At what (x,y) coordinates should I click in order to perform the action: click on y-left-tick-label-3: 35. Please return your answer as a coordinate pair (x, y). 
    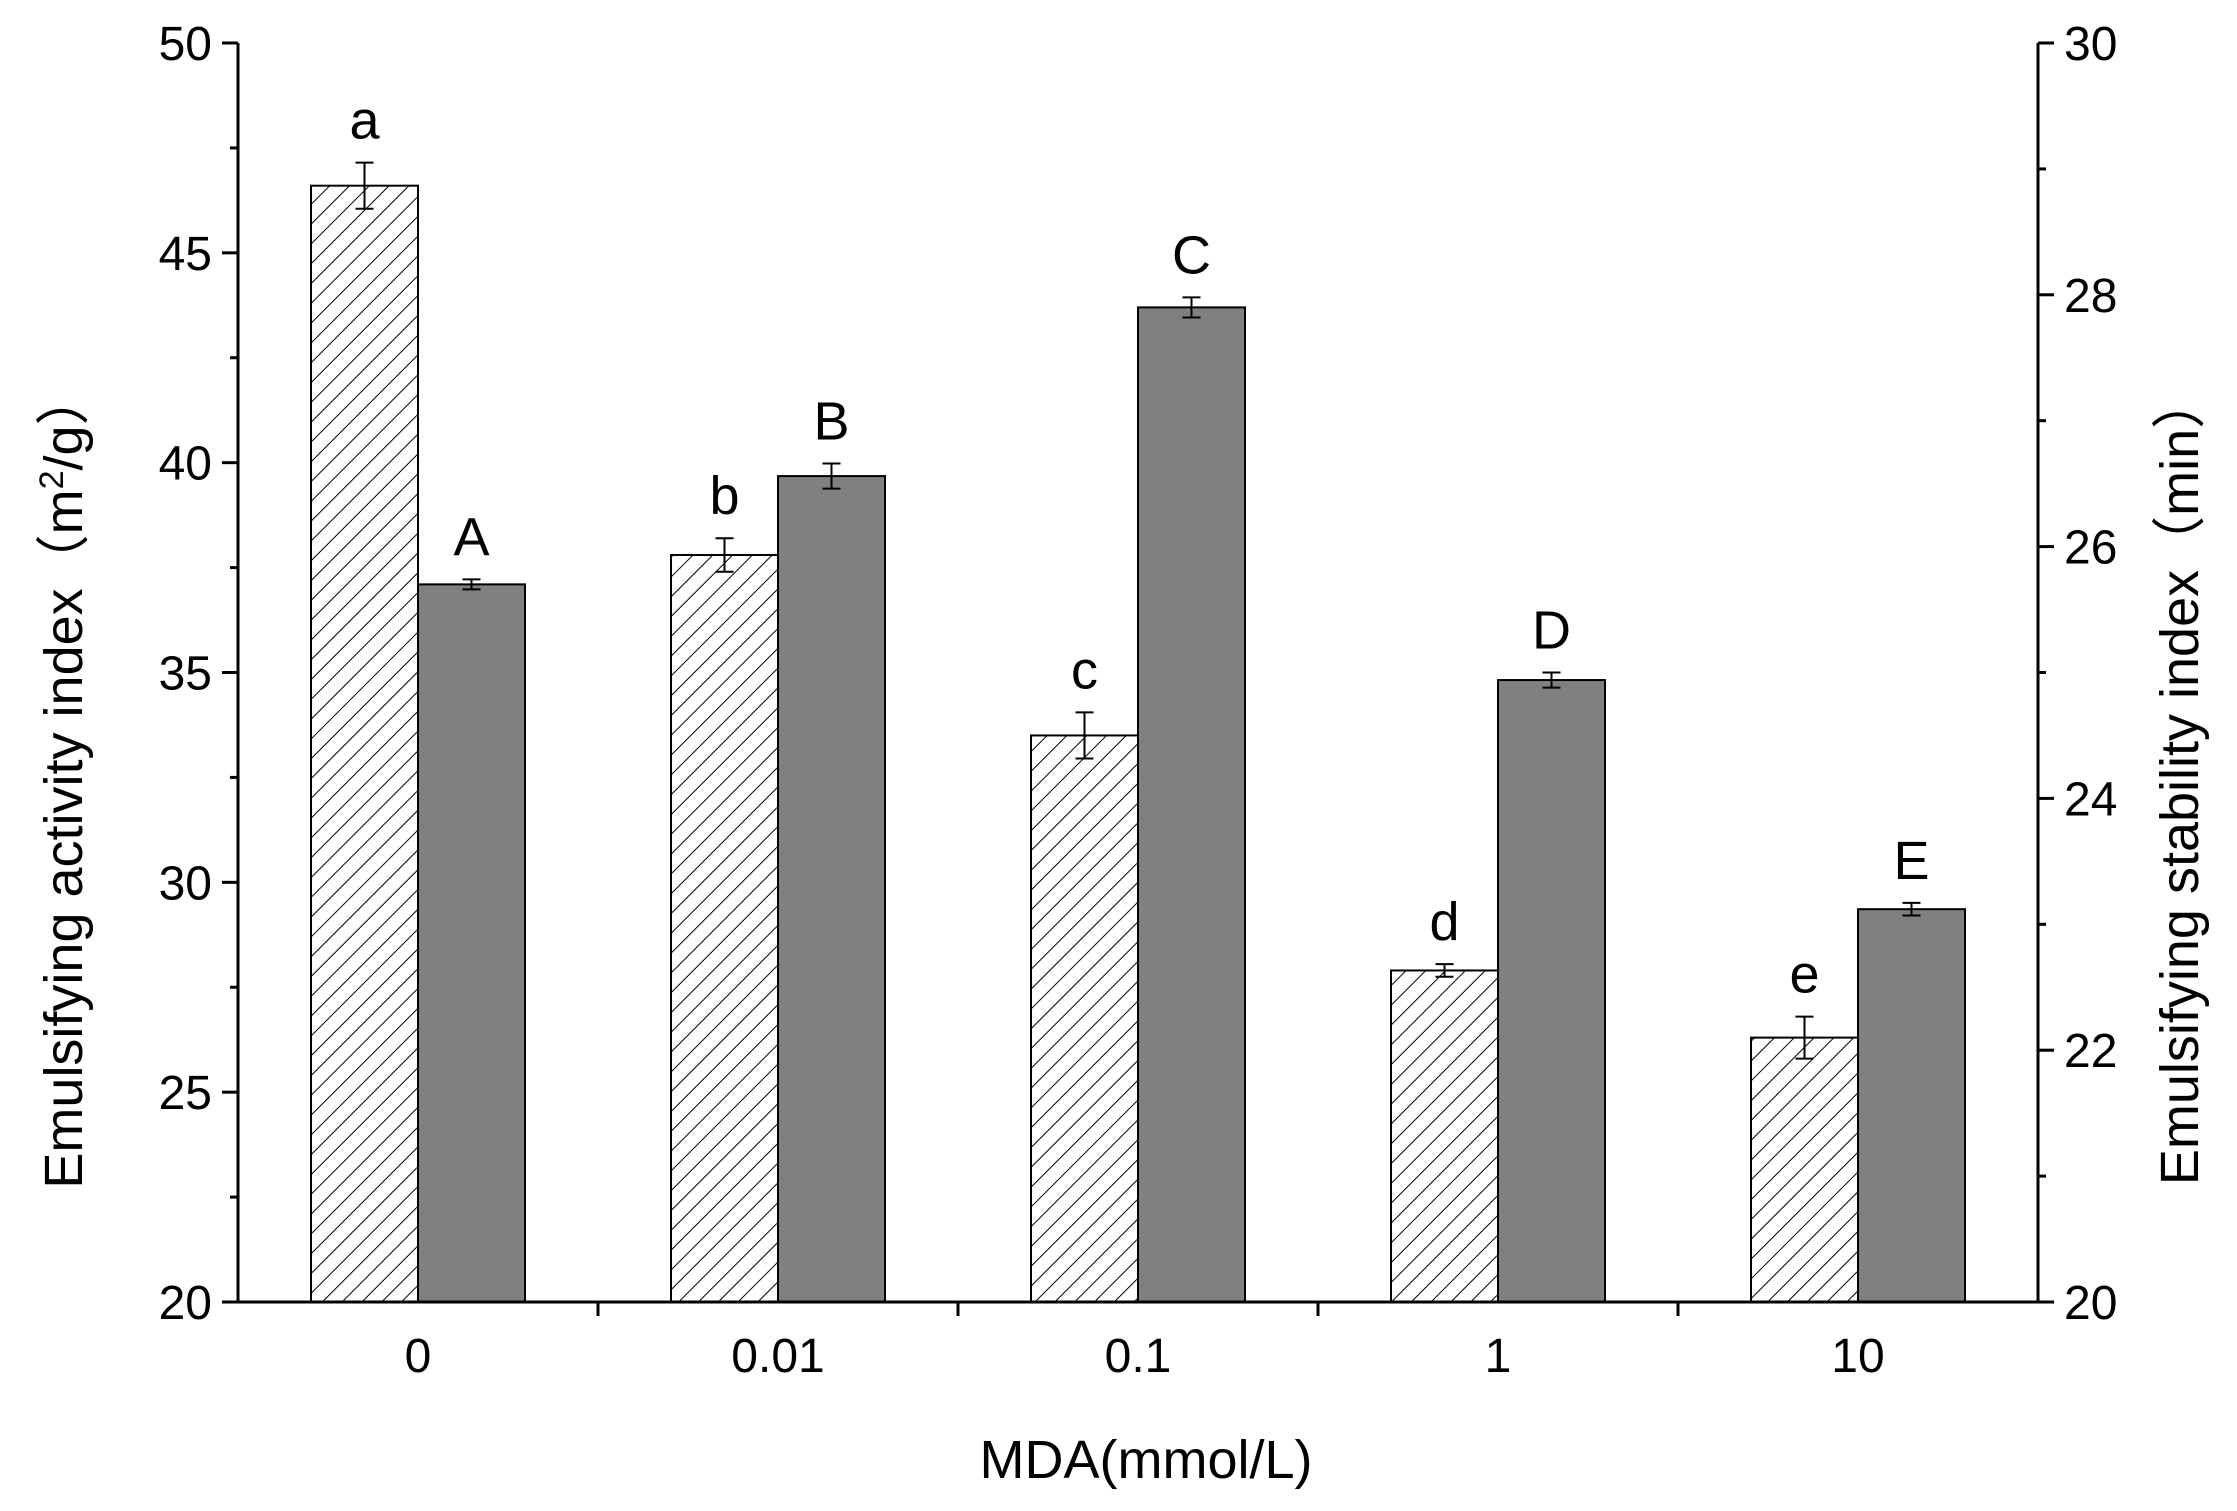
    Looking at the image, I should click on (185, 674).